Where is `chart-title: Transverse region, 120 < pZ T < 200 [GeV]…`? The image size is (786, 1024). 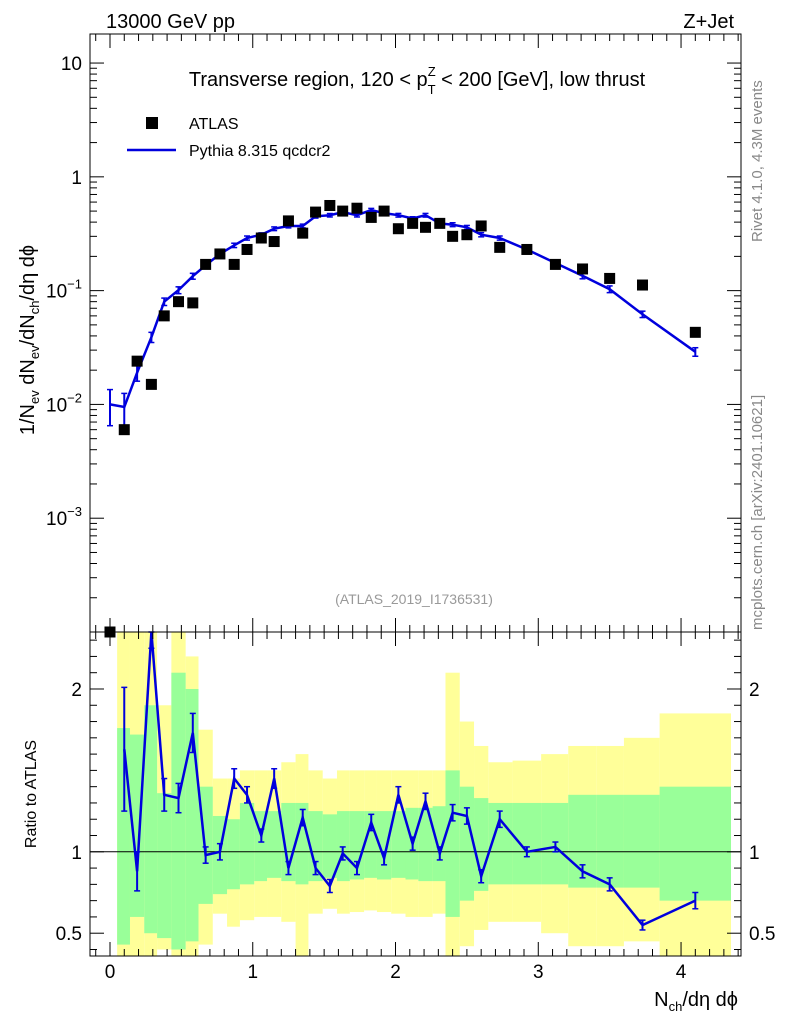
chart-title: Transverse region, 120 < pZ T < 200 [GeV]… is located at coordinates (417, 80).